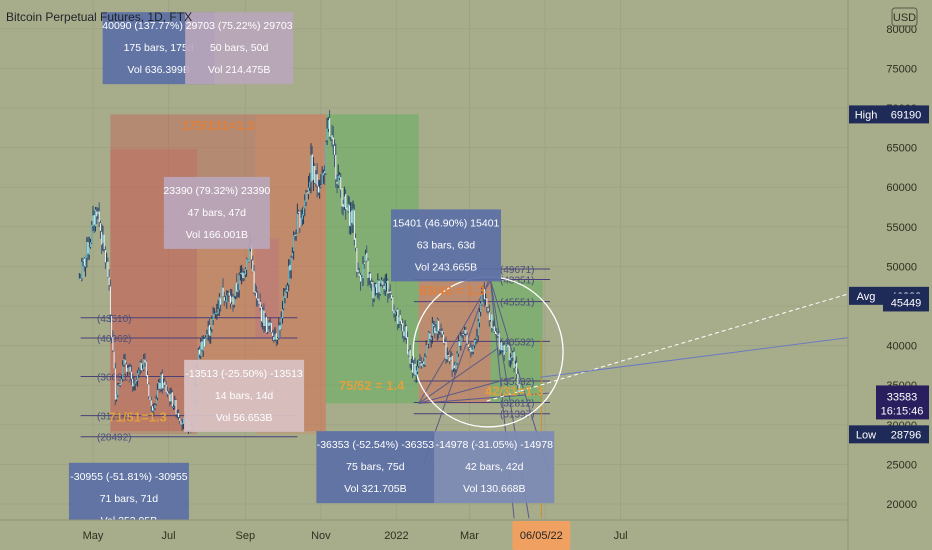  I want to click on price-tick-label: 60000, so click(901, 188).